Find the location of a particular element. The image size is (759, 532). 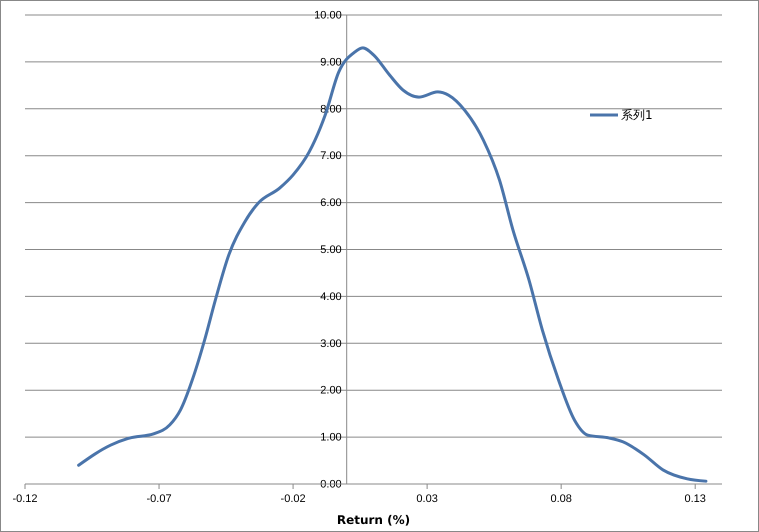

y-tick-label: 1.00 is located at coordinates (331, 438).